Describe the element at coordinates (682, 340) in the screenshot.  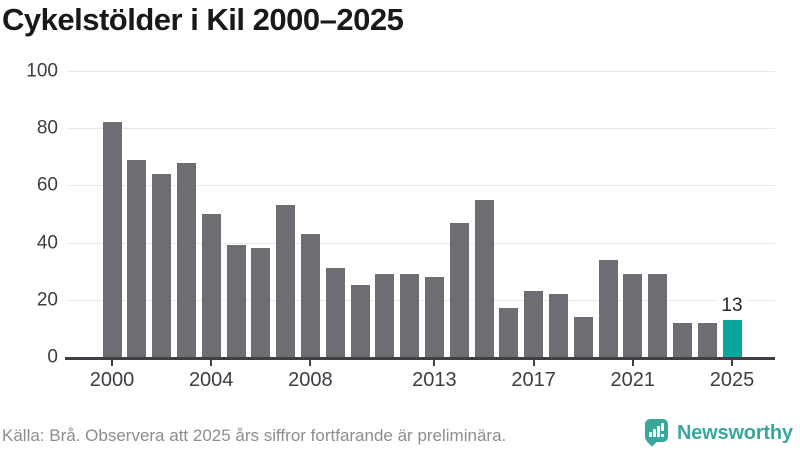
I see `bar-2023` at that location.